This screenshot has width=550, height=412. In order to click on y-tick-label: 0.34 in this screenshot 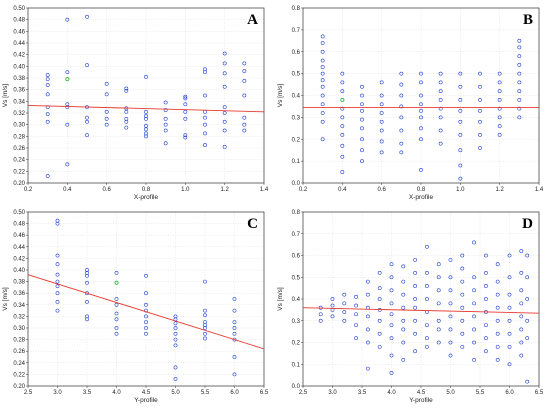, I will do `click(19, 102)`.